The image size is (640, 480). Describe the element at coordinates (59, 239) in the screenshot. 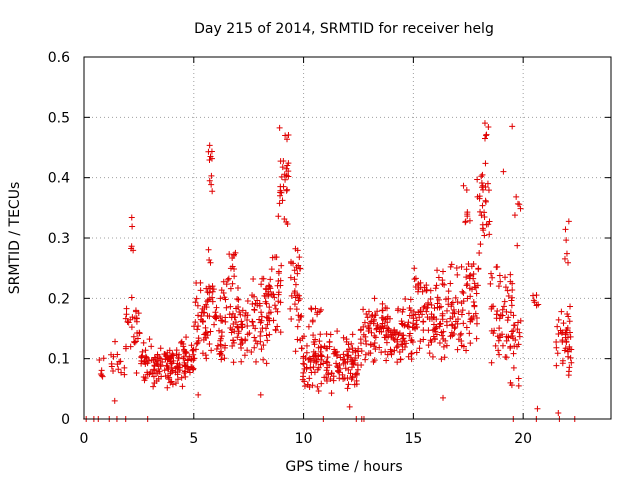

I see `y-tick-label: 0.3` at that location.